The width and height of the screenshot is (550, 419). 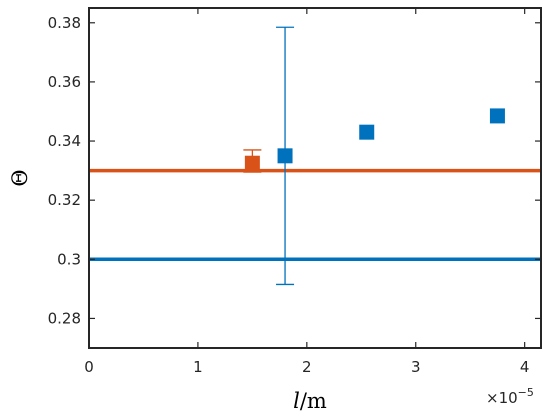 I want to click on x-axis-exponent-base: ×10, so click(x=502, y=398).